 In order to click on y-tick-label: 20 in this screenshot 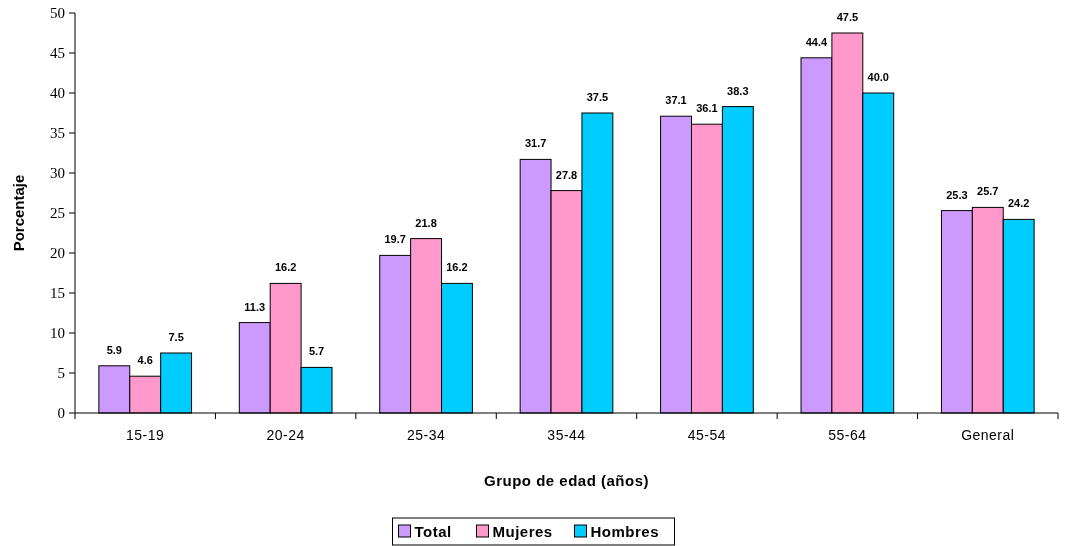, I will do `click(57, 253)`.